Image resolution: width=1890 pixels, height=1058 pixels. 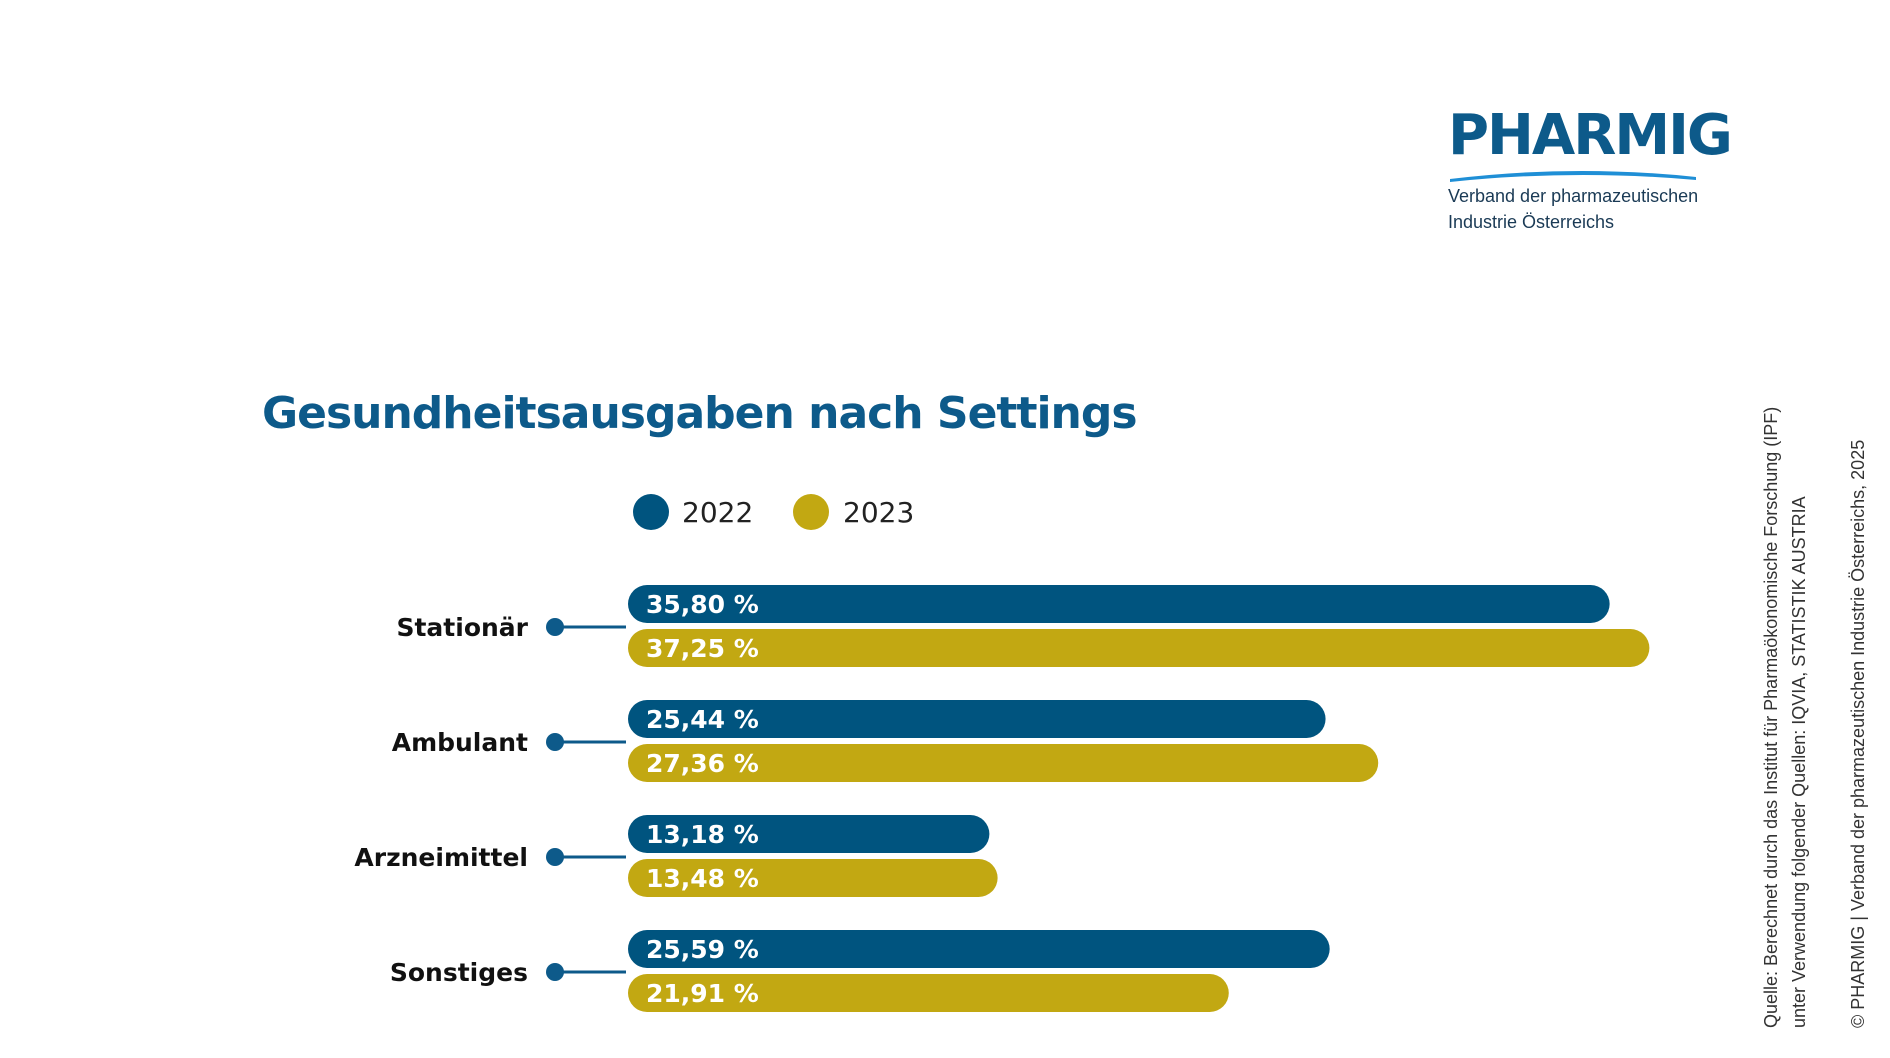 What do you see at coordinates (702, 878) in the screenshot?
I see `bar-label-arzneimittel-2023: 13,48 %` at bounding box center [702, 878].